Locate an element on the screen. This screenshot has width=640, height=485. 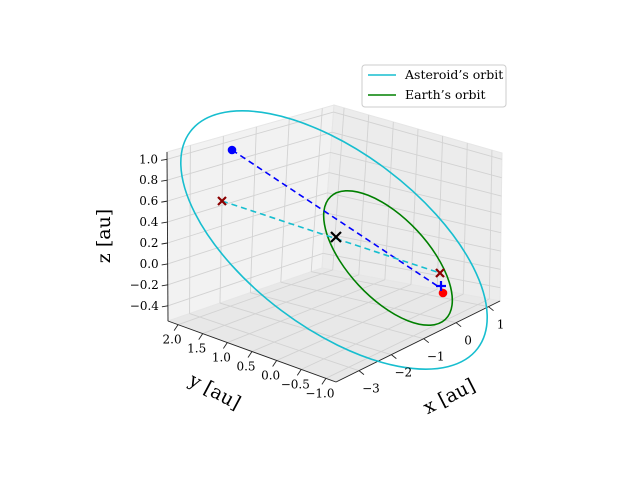
z-tick-label: 0.6 is located at coordinates (148, 201).